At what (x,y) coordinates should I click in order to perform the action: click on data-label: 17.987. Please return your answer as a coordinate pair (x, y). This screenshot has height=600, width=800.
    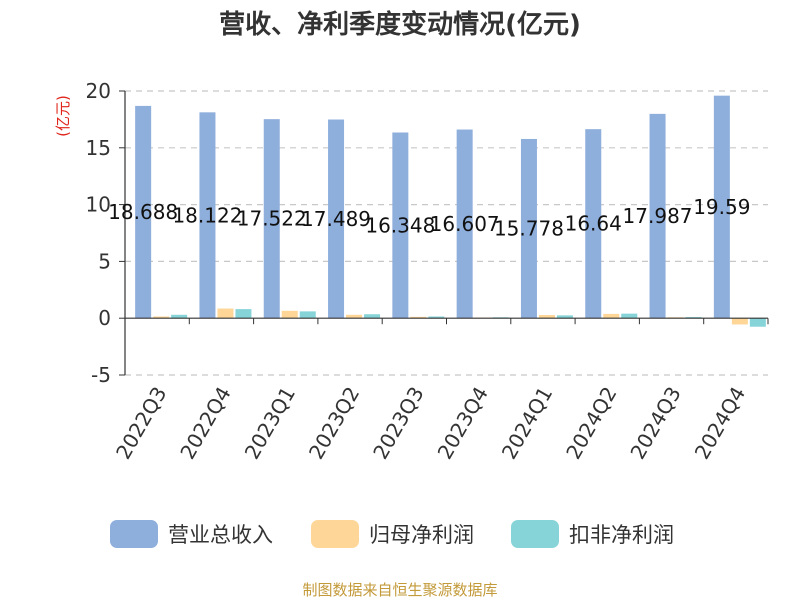
    Looking at the image, I should click on (658, 216).